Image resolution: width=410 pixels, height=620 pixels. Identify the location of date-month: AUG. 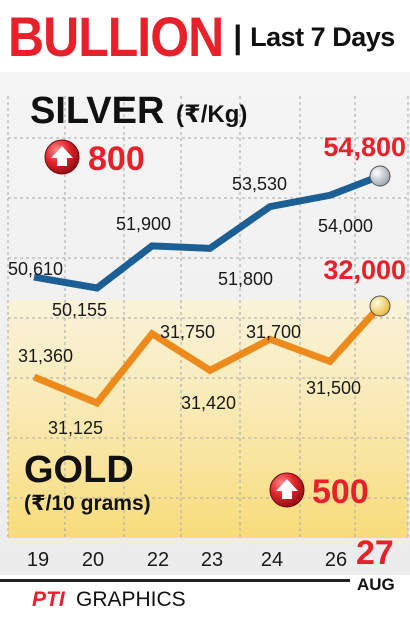
(376, 584).